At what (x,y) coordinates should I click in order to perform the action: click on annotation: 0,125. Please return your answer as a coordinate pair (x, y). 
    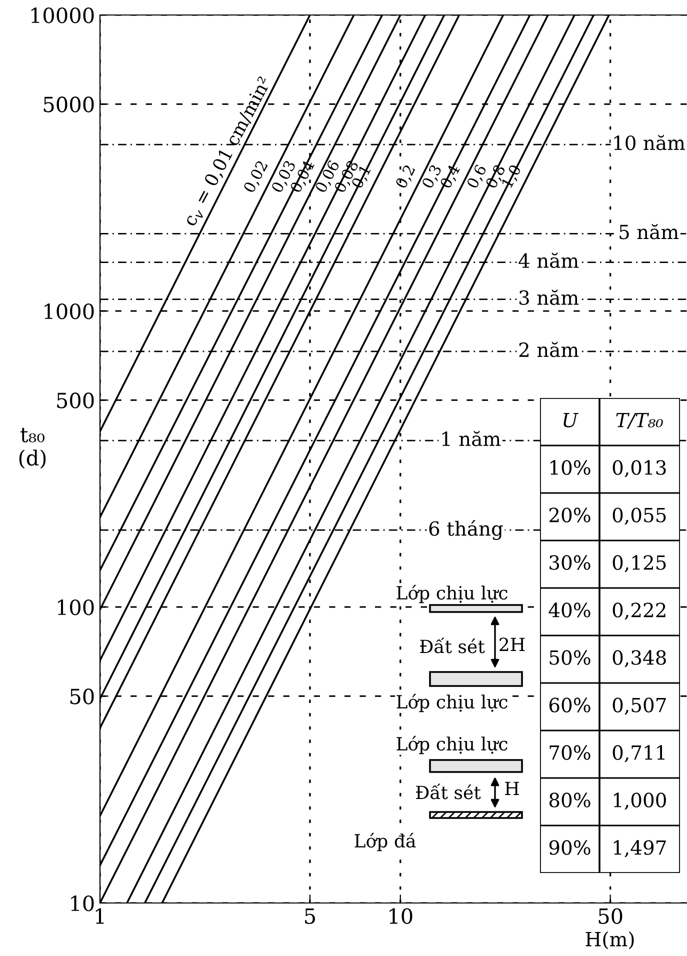
    Looking at the image, I should click on (639, 563).